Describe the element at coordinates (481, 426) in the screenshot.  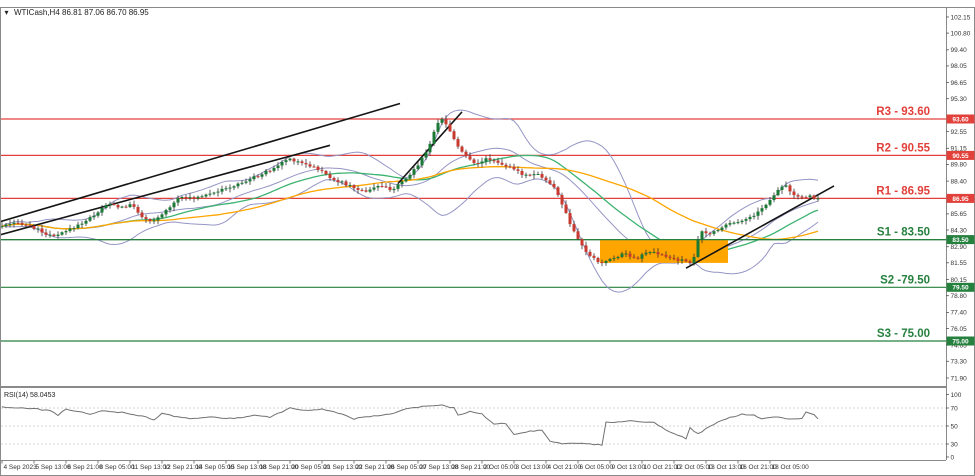
I see `rsi-indicator: 100 70 50 30 0` at that location.